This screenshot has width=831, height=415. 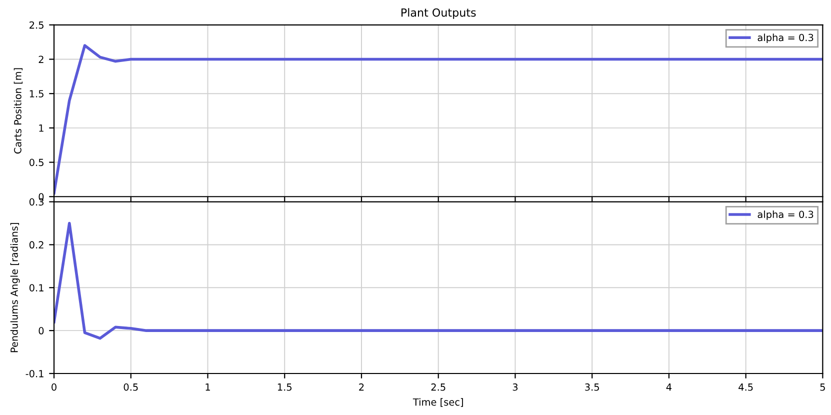 I want to click on y-axis-title: Carts Position [m], so click(x=18, y=111).